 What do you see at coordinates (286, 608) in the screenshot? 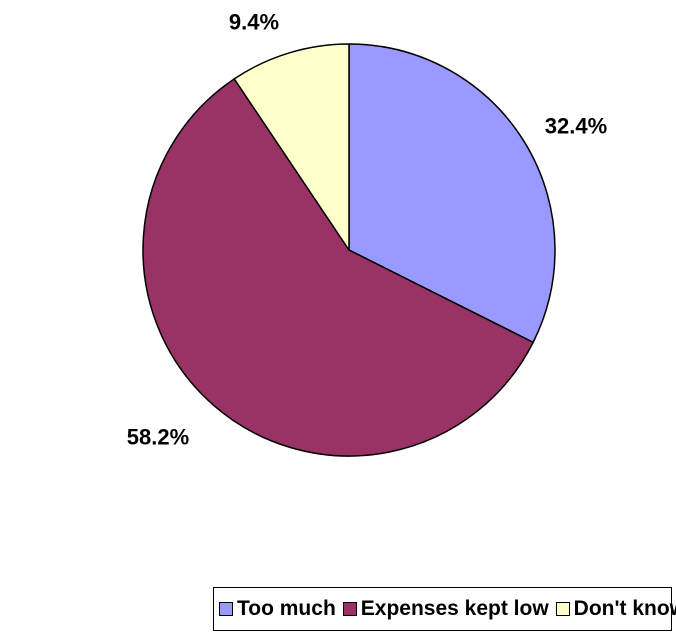
I see `legend-label-too-much: Too much` at bounding box center [286, 608].